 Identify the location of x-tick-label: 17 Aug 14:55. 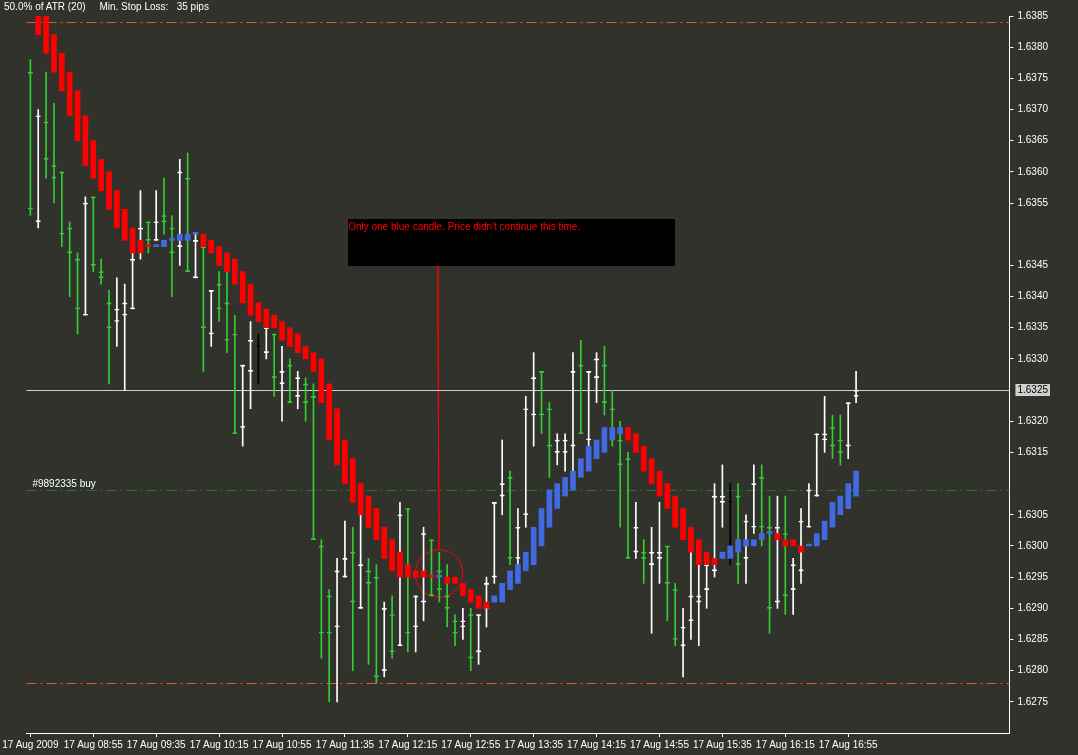
(660, 744).